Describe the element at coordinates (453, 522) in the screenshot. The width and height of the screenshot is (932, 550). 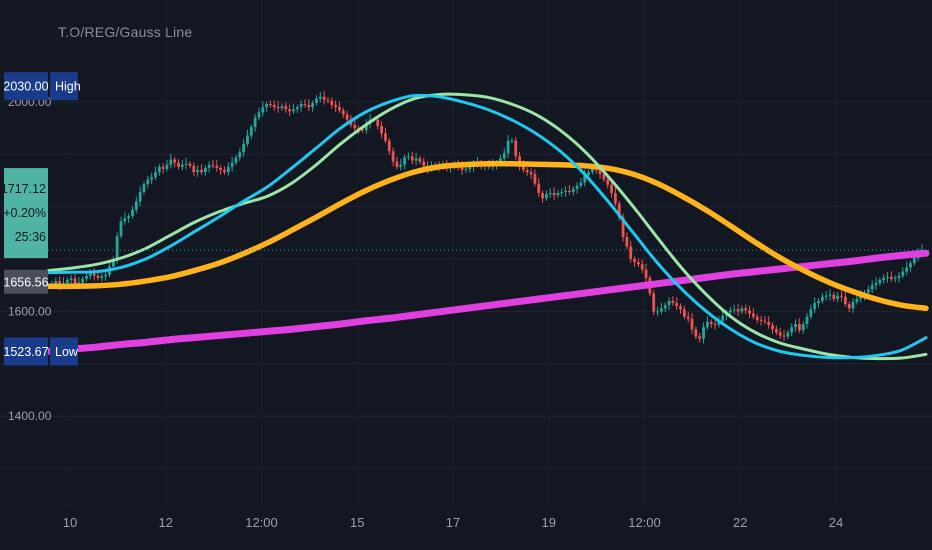
I see `x-tick-label: 17` at that location.